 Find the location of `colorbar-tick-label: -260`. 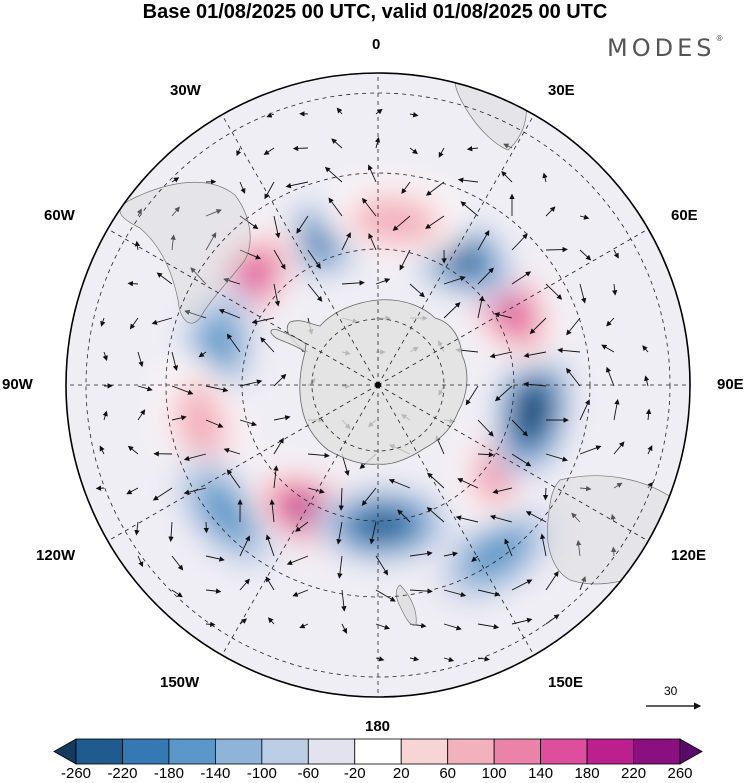

colorbar-tick-label: -260 is located at coordinates (76, 773).